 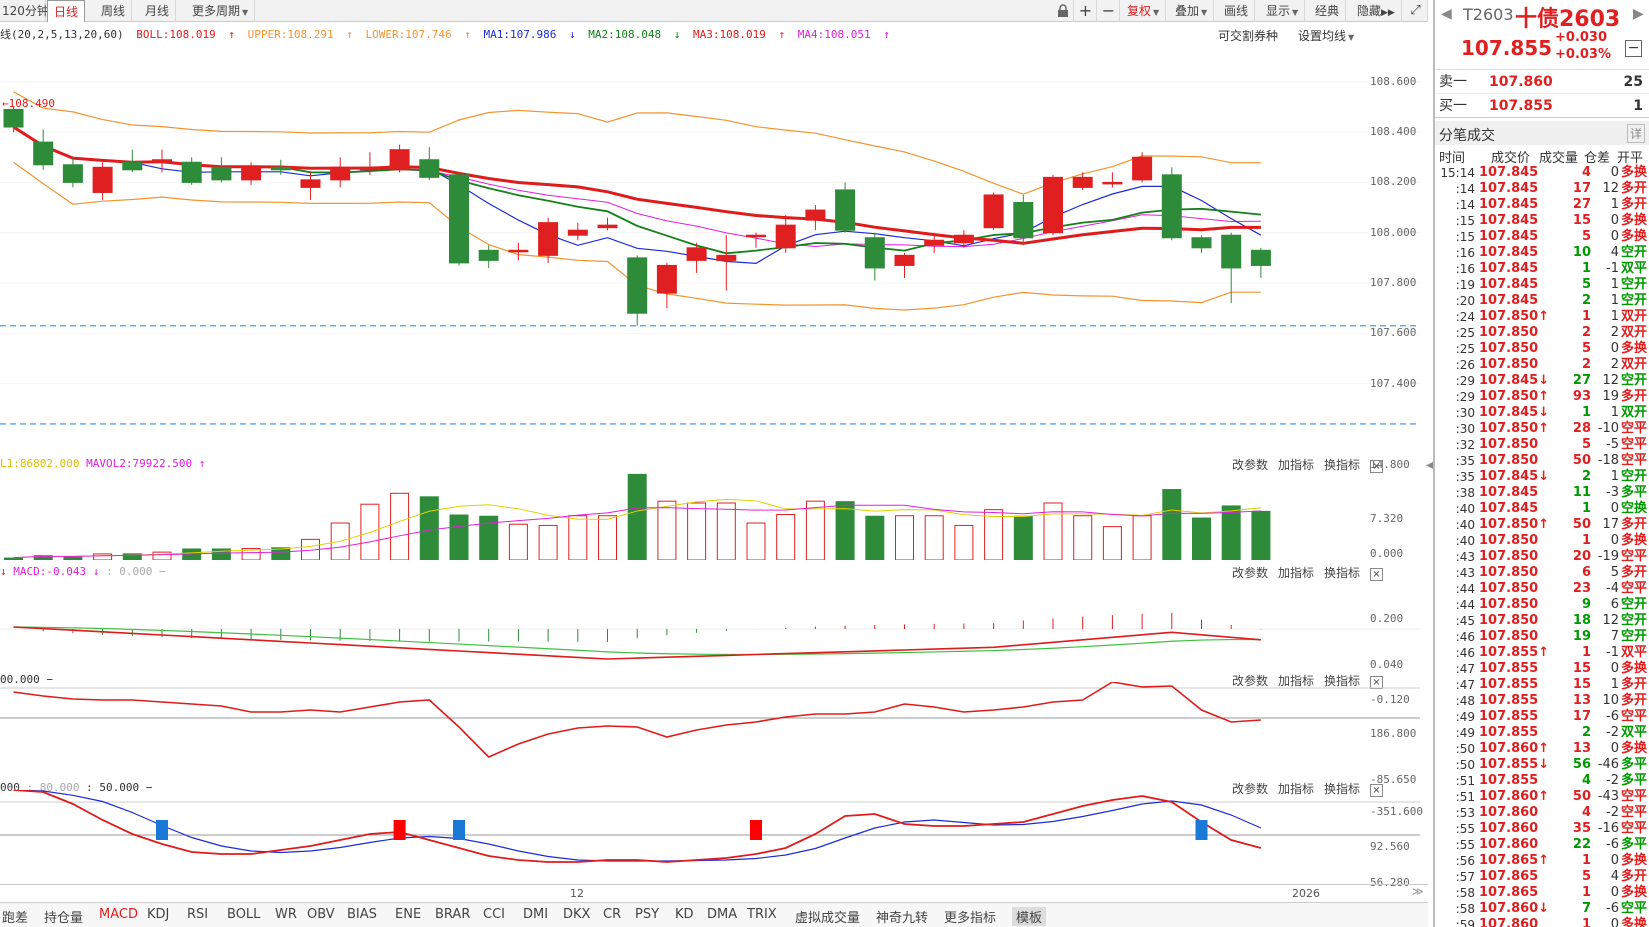 I want to click on tick-type: 多平, so click(x=1634, y=764).